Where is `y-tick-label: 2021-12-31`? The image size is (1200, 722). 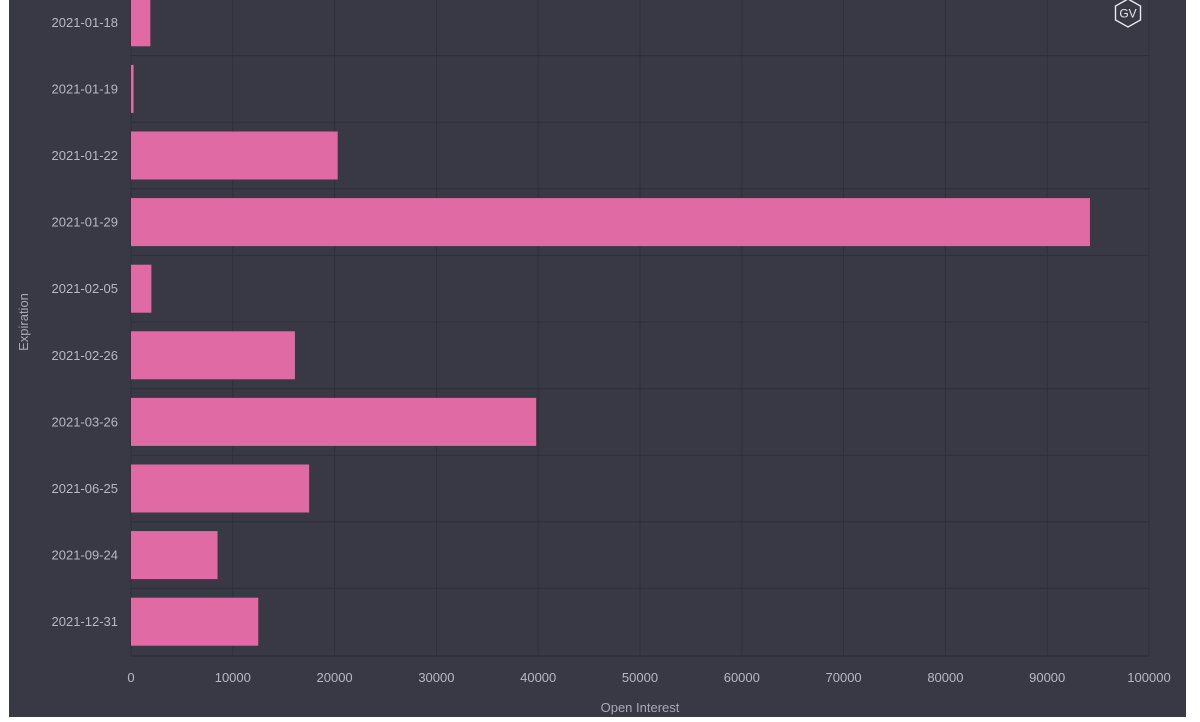 y-tick-label: 2021-12-31 is located at coordinates (85, 621).